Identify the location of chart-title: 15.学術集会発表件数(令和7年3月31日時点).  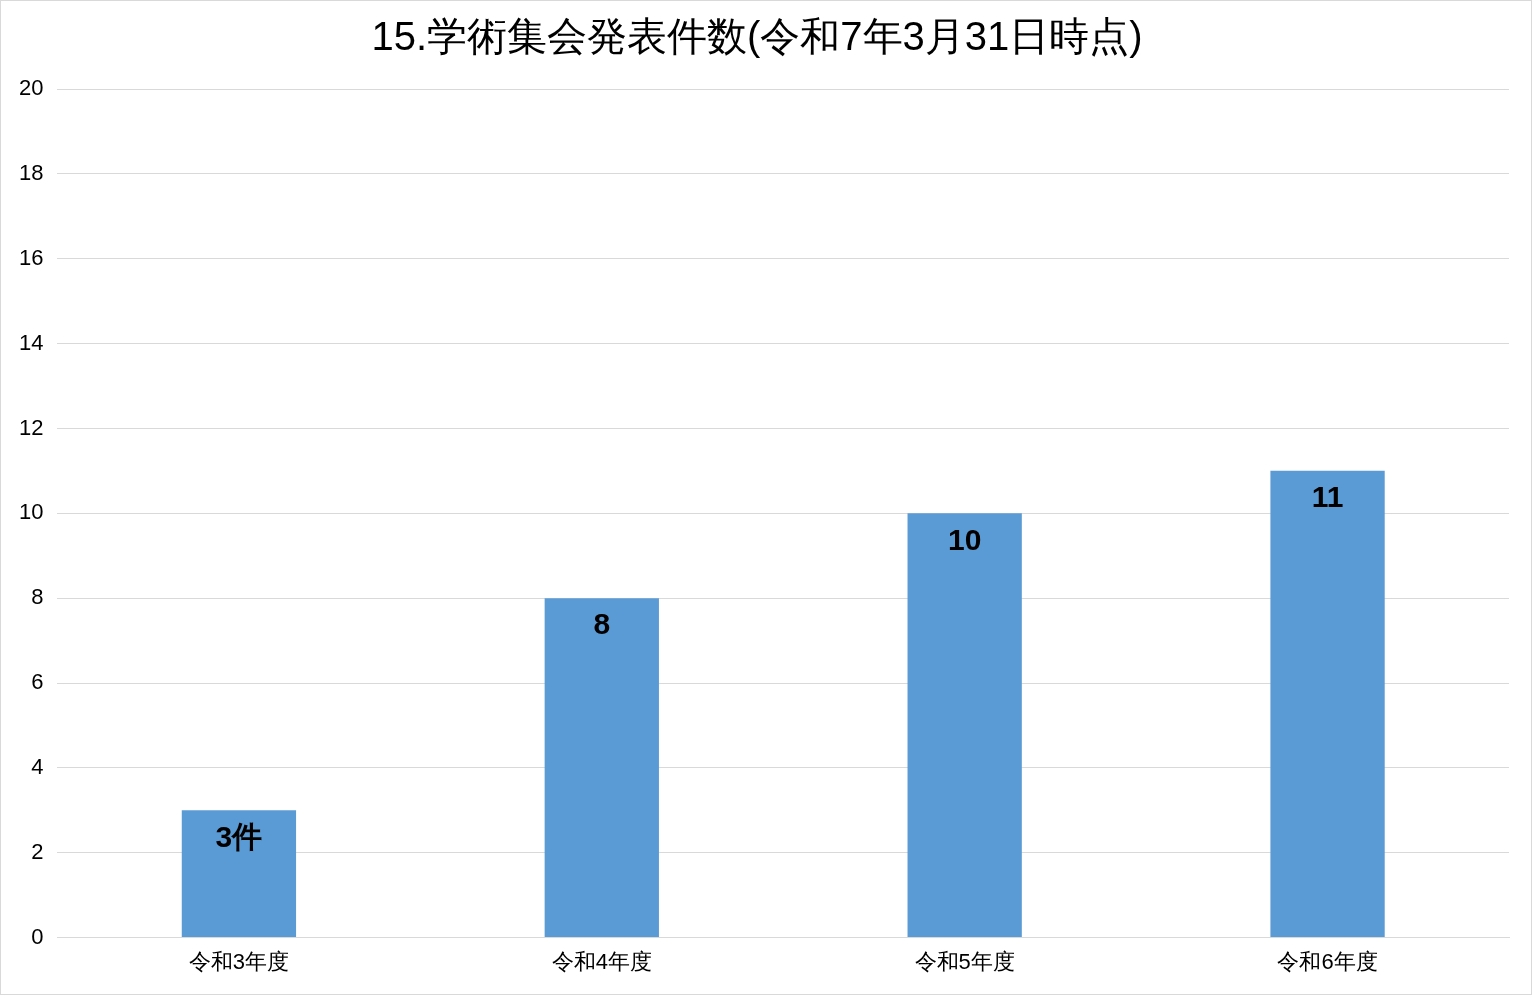
(757, 36).